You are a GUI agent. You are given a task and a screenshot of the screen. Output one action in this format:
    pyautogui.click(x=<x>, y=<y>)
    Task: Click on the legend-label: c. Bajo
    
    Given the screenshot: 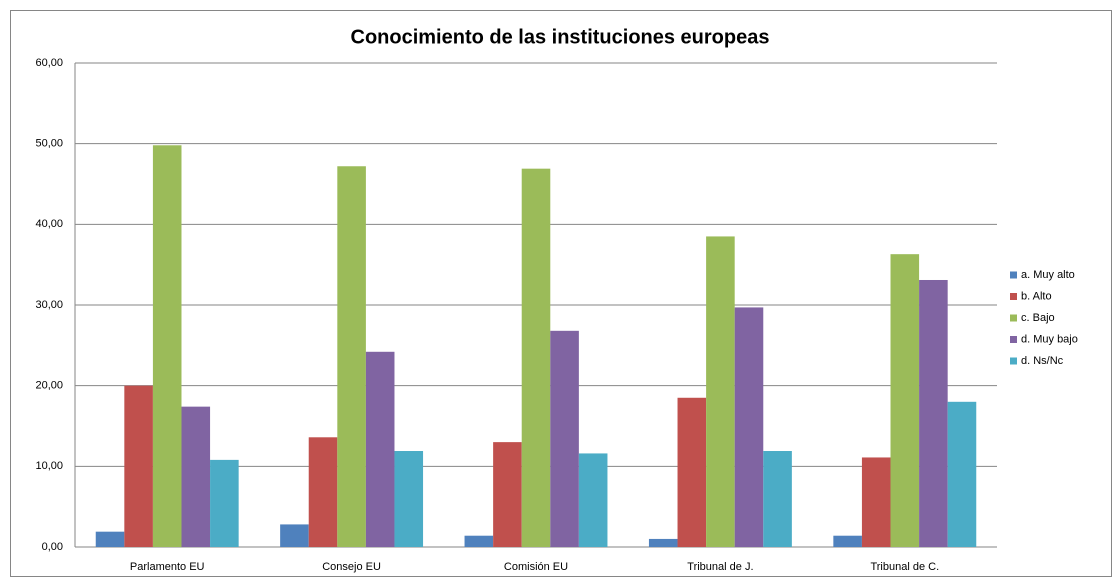 What is the action you would take?
    pyautogui.click(x=1038, y=318)
    